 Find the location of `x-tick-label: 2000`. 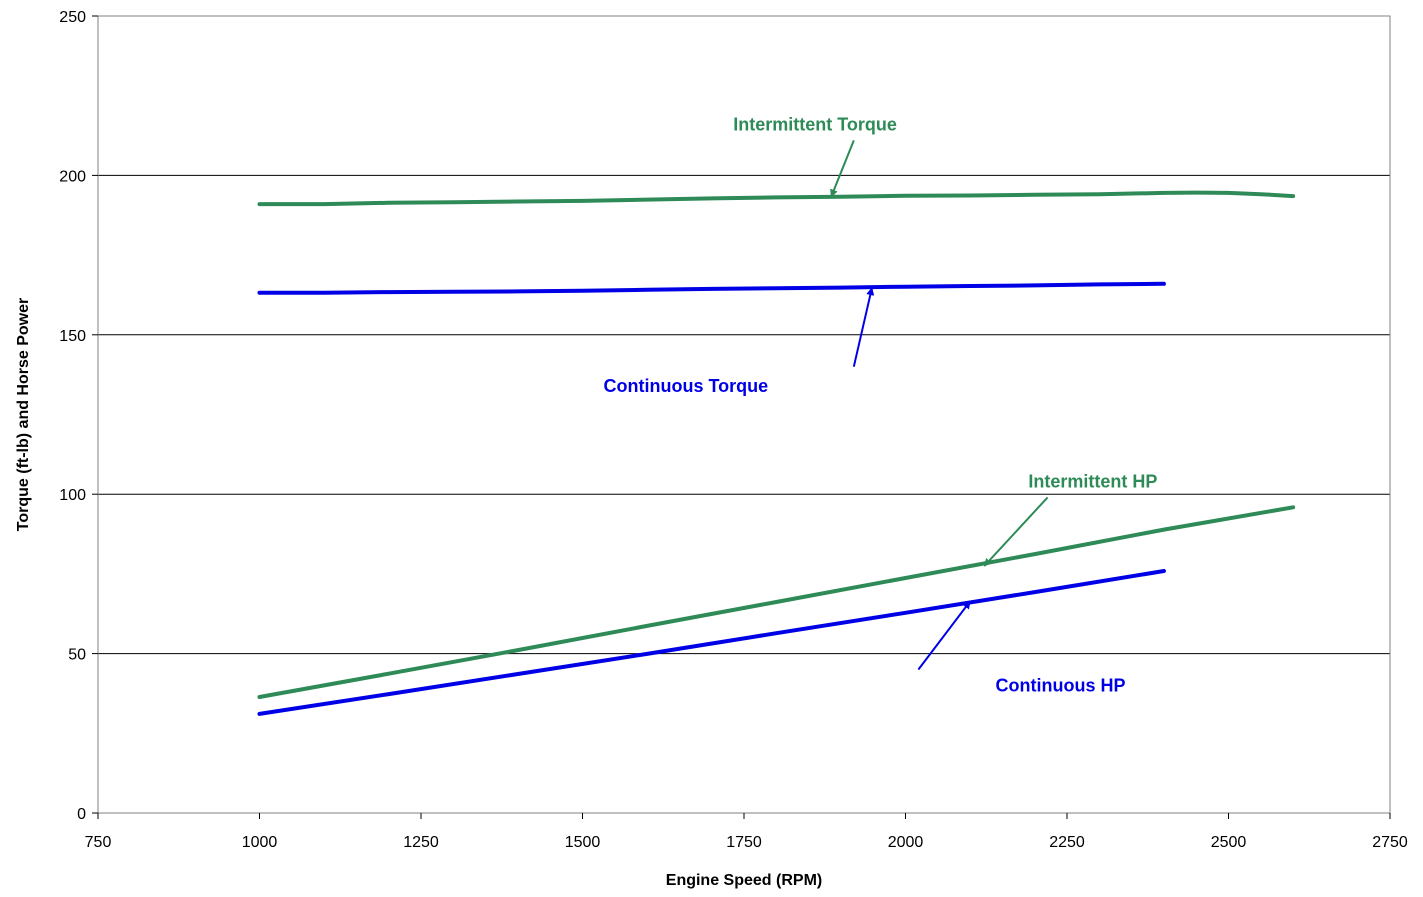

x-tick-label: 2000 is located at coordinates (906, 842).